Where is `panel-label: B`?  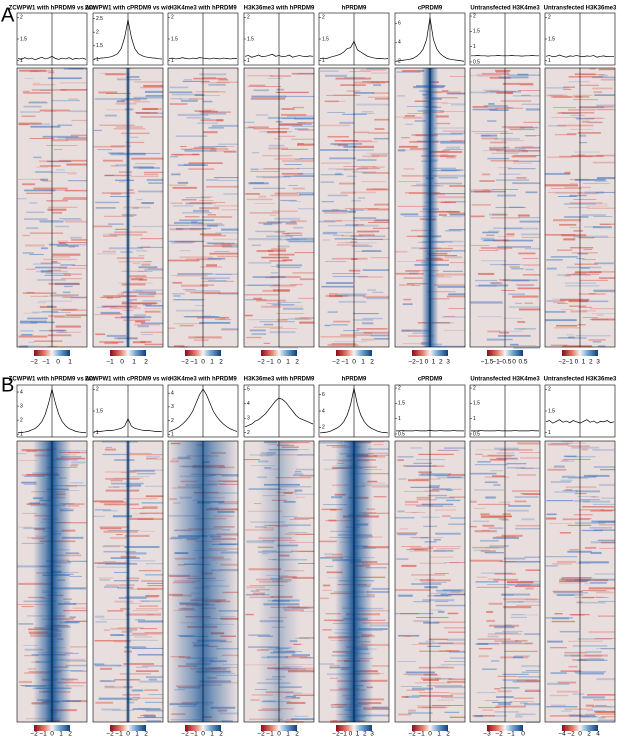
panel-label: B is located at coordinates (7, 385).